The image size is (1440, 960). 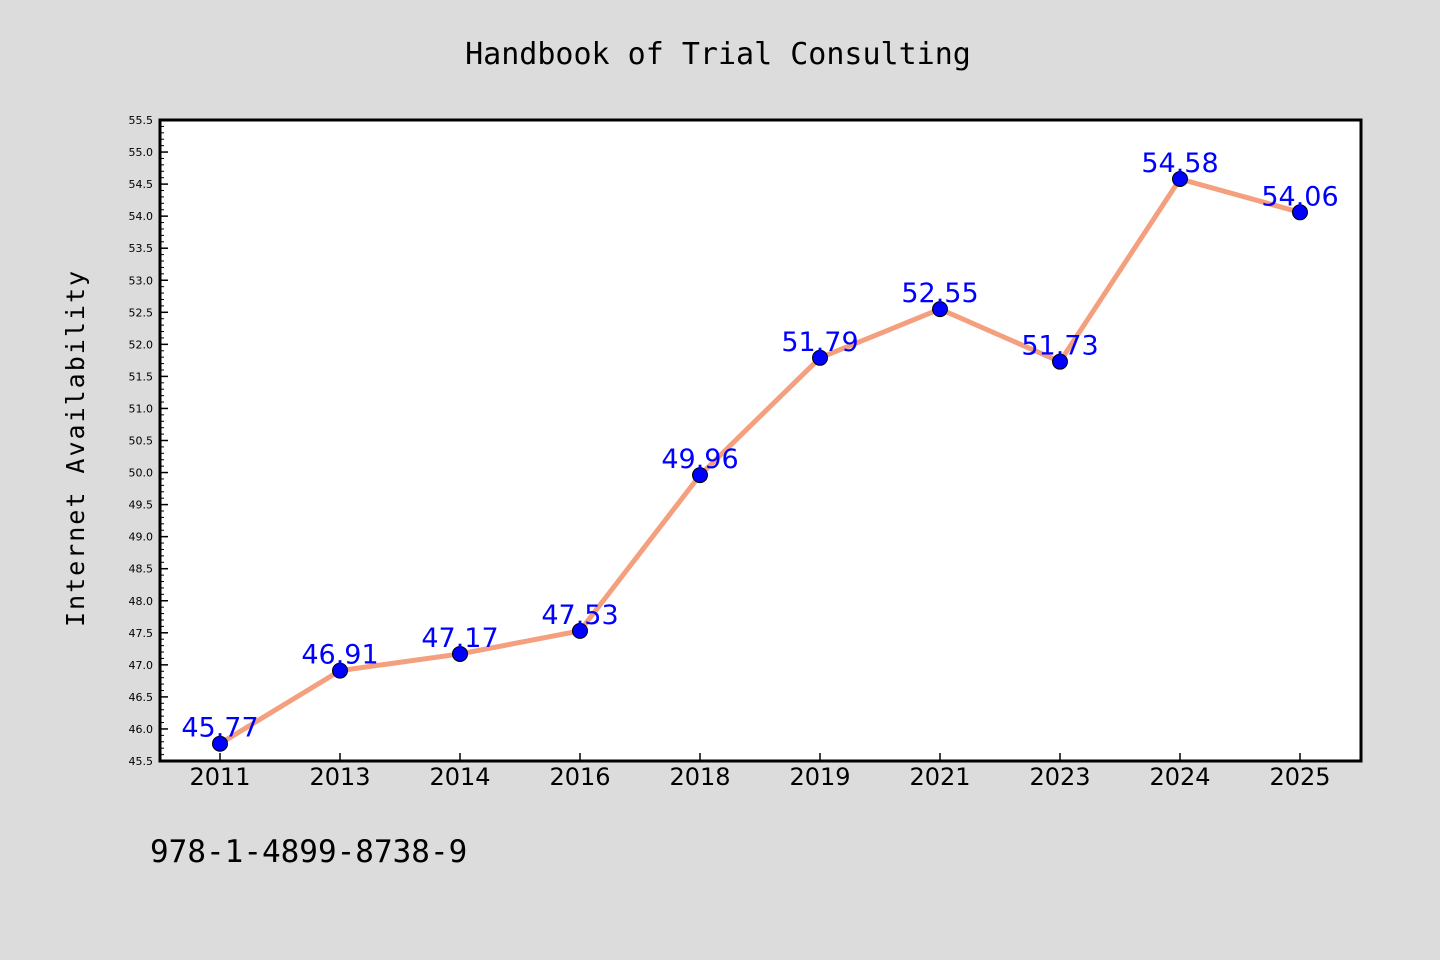 I want to click on x-tick-label: 2024, so click(x=1179, y=777).